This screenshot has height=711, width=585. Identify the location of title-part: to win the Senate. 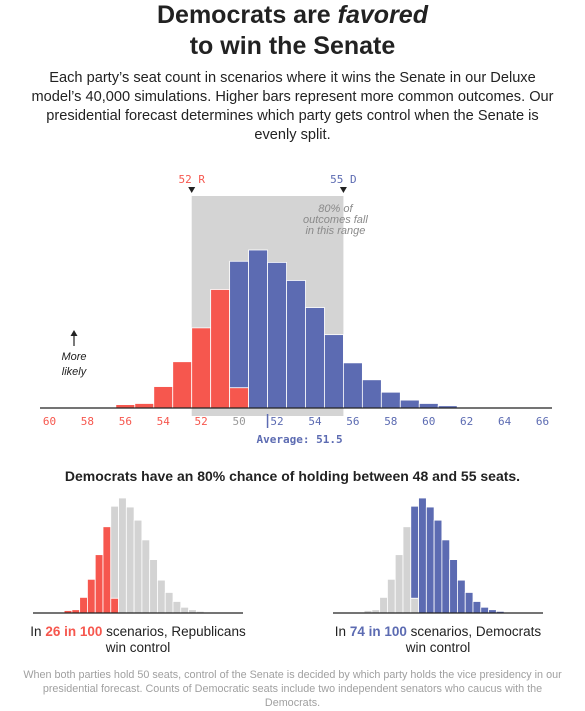
(292, 46).